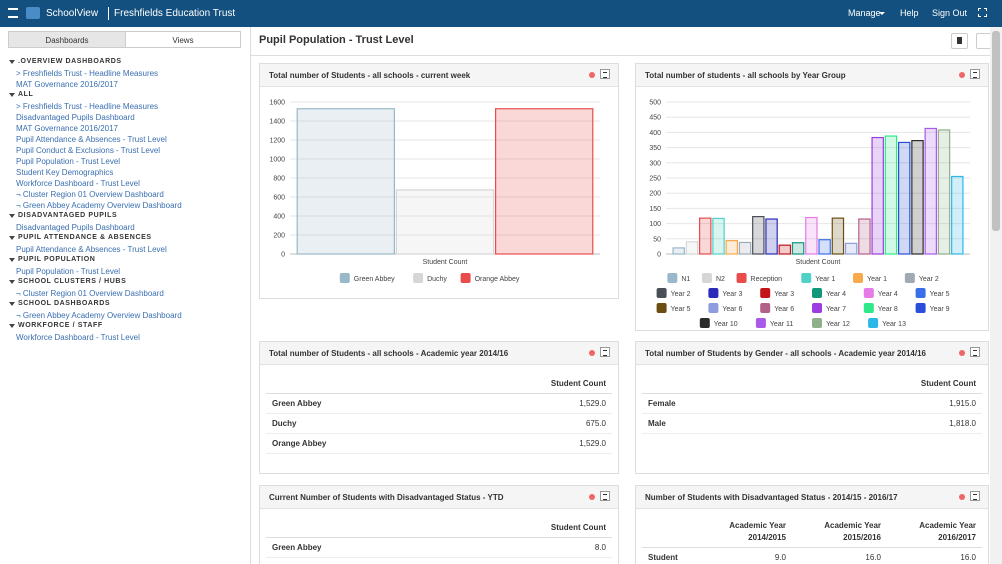 The height and width of the screenshot is (564, 1002). What do you see at coordinates (80, 237) in the screenshot?
I see `section-heading: PUPIL ATTENDANCE & ABSENCES` at bounding box center [80, 237].